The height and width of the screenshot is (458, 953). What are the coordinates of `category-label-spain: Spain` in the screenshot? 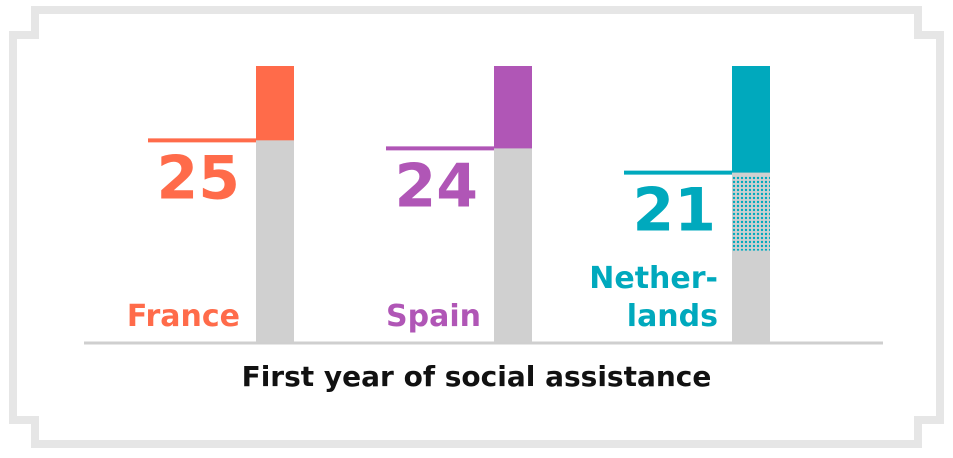 It's located at (433, 316).